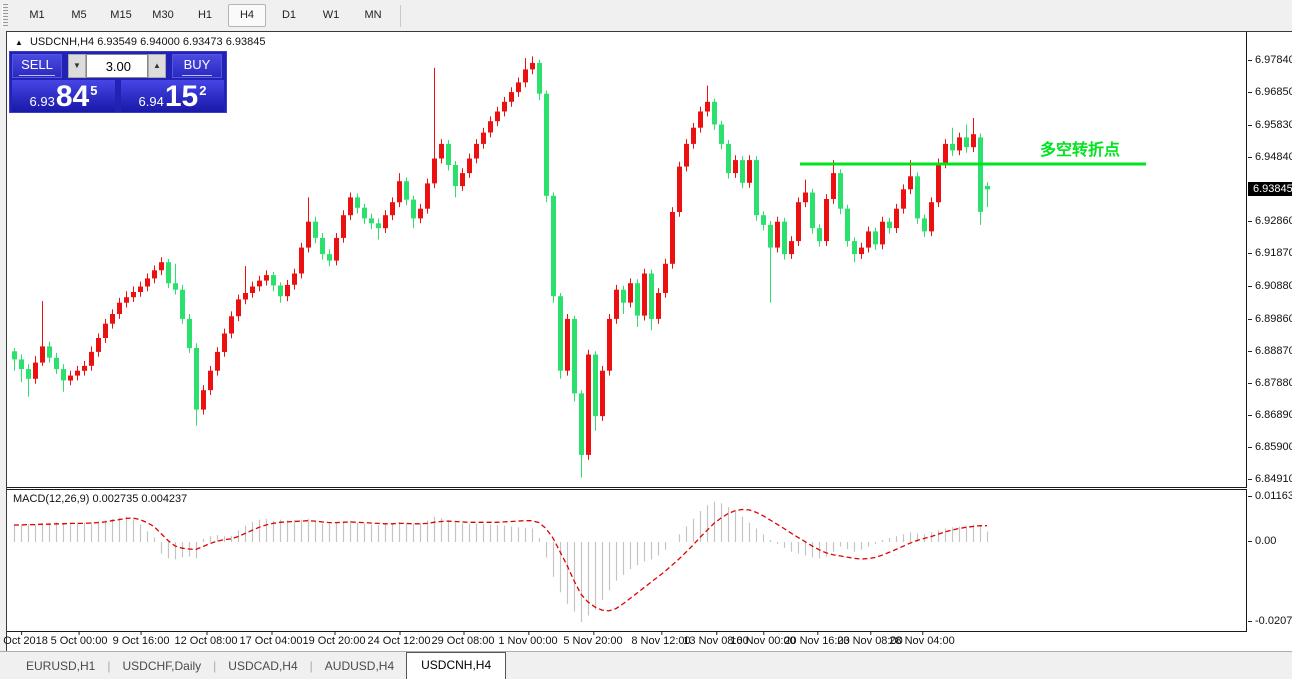  What do you see at coordinates (1080, 150) in the screenshot?
I see `trendline-annotation-text: 多空转折点` at bounding box center [1080, 150].